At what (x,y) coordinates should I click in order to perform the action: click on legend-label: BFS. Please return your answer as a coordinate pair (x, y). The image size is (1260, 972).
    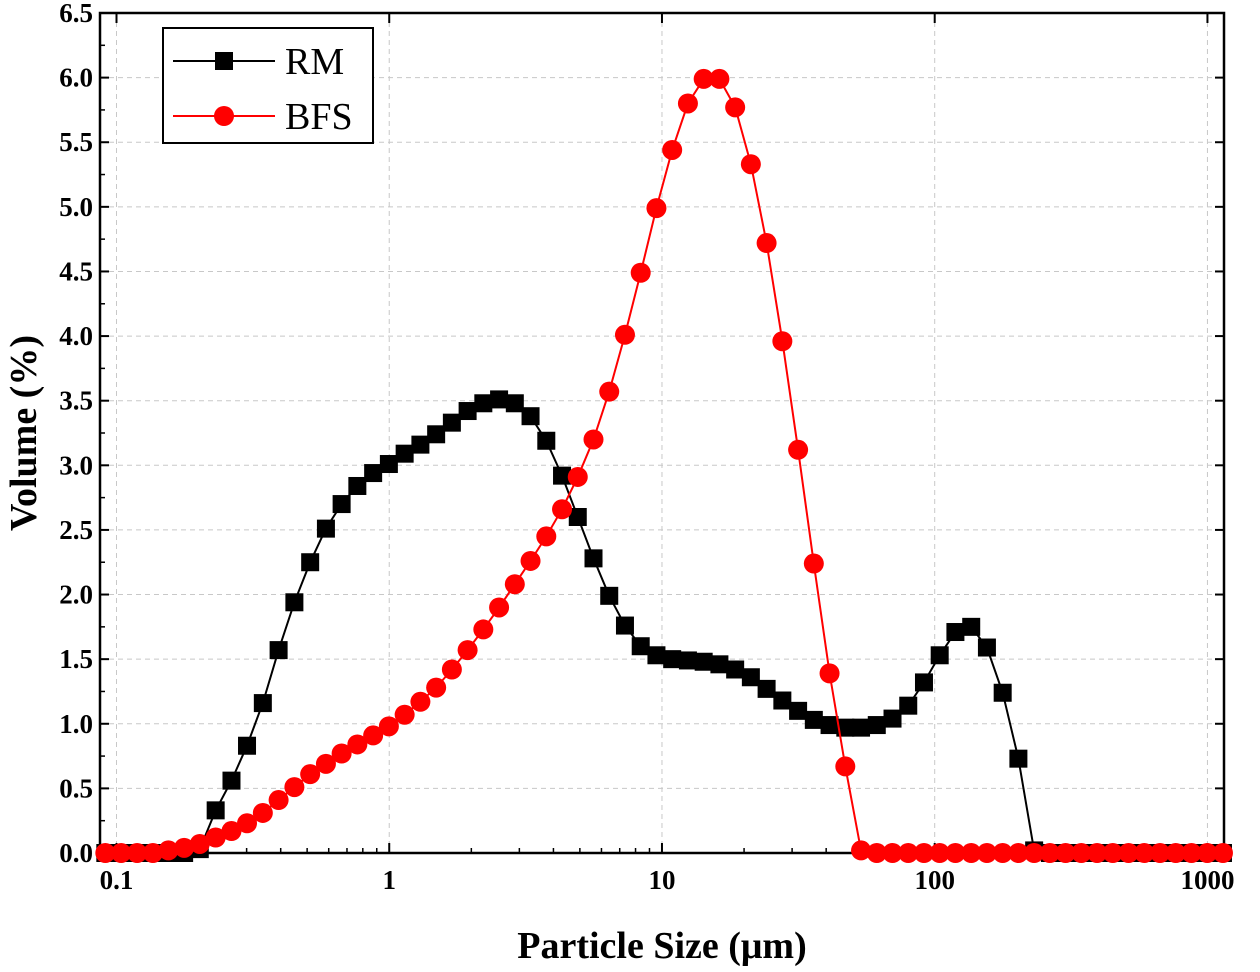
    Looking at the image, I should click on (319, 117).